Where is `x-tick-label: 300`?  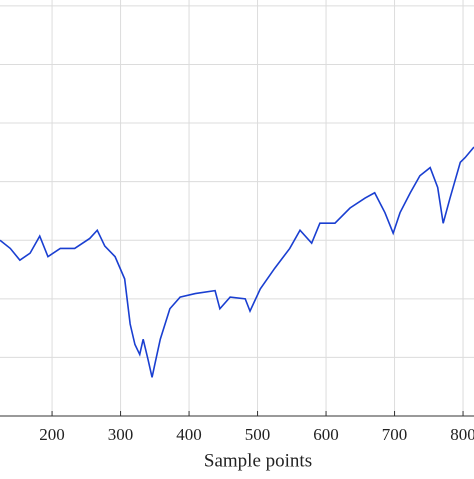
x-tick-label: 300 is located at coordinates (121, 434).